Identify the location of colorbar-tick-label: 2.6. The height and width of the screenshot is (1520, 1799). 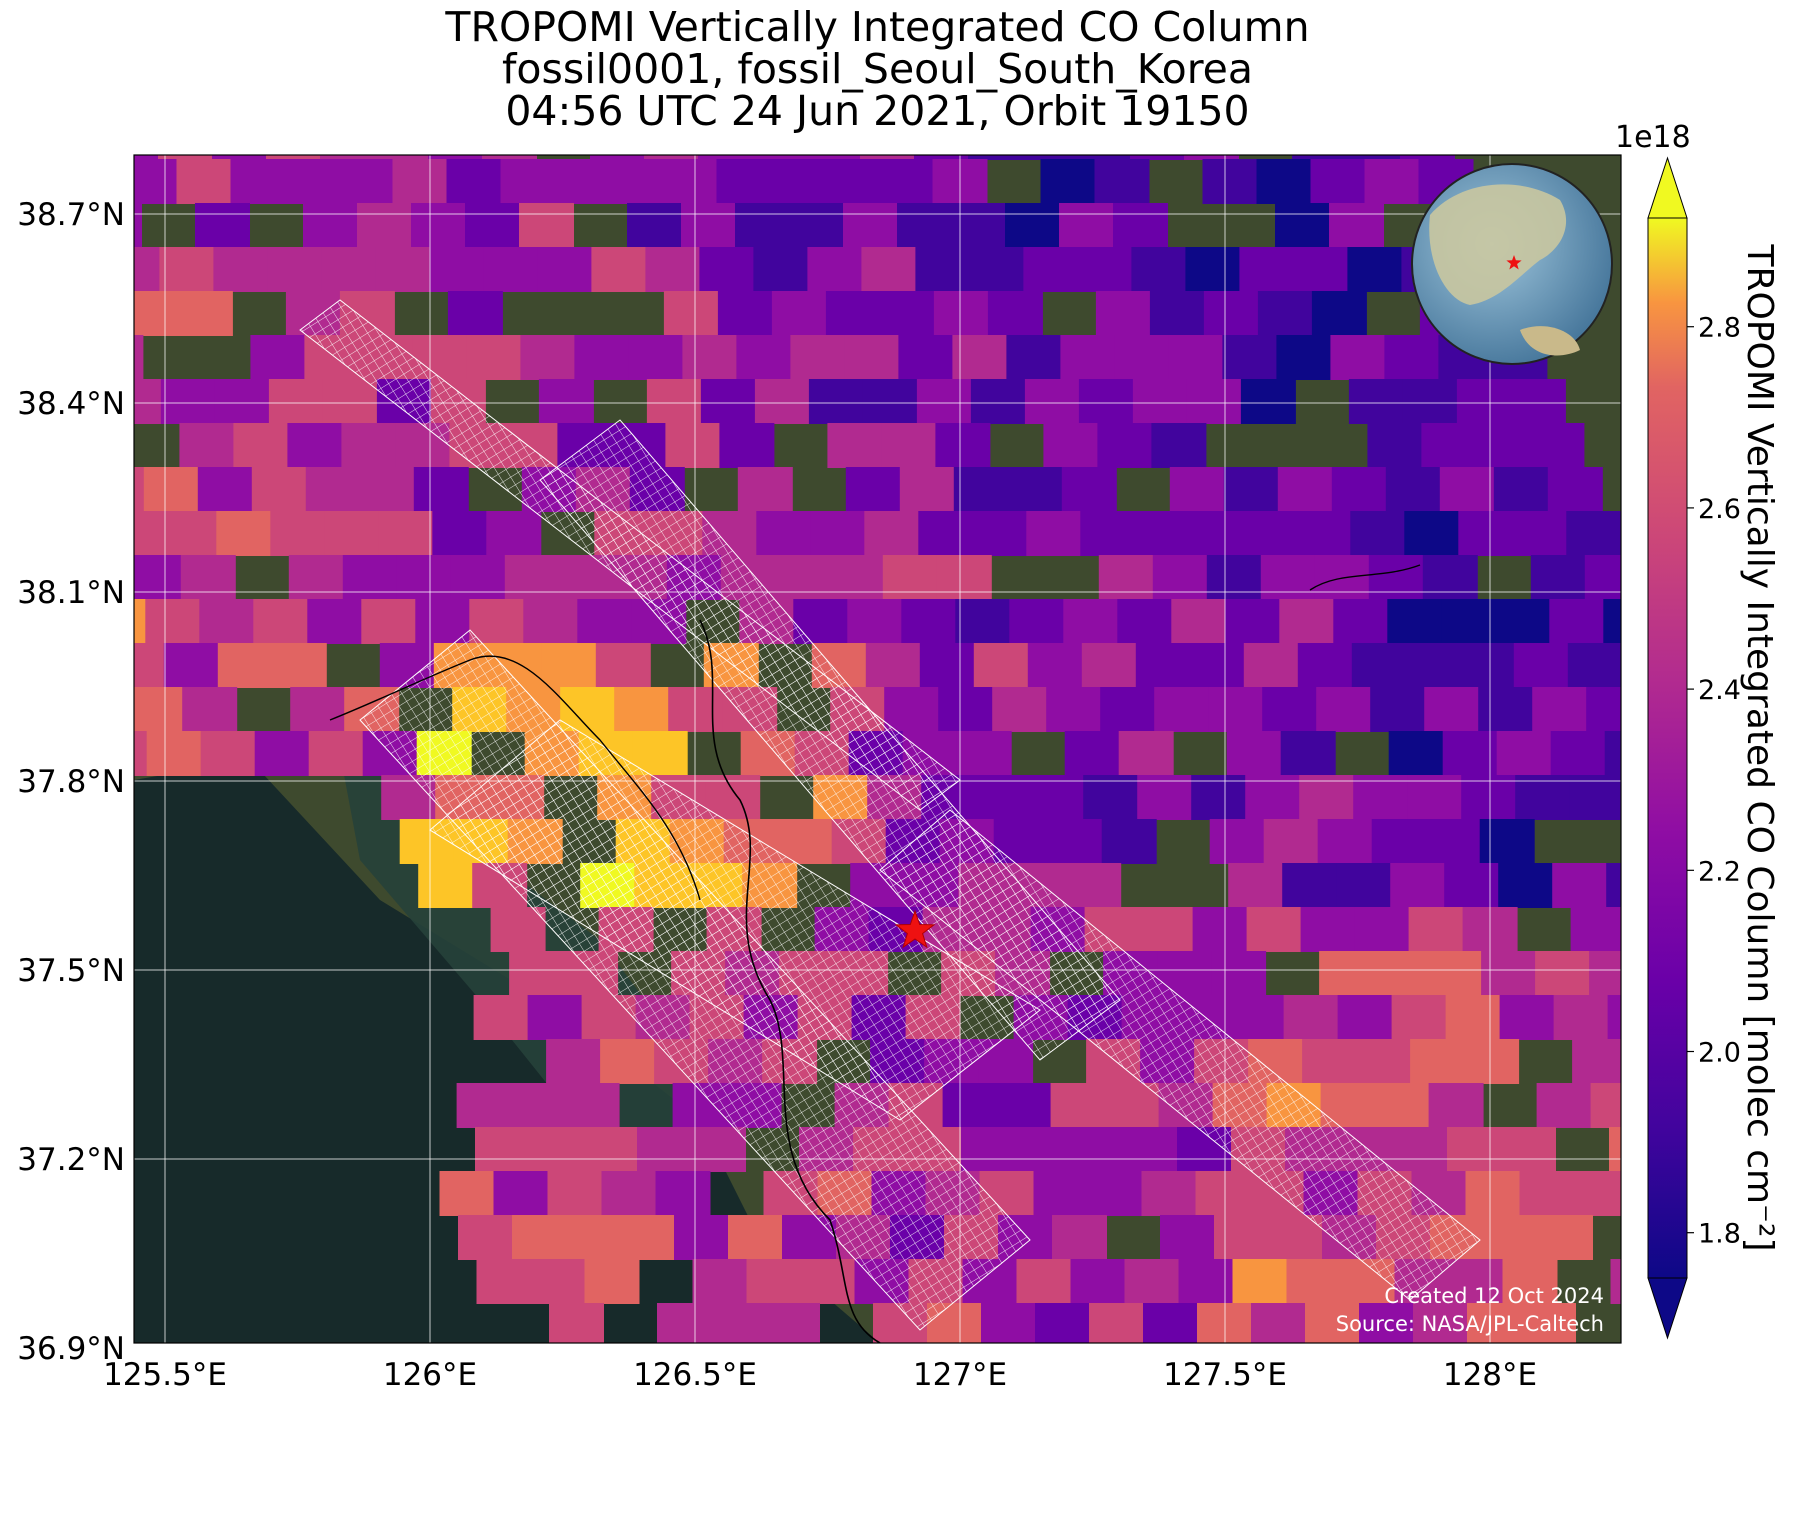
(1719, 509).